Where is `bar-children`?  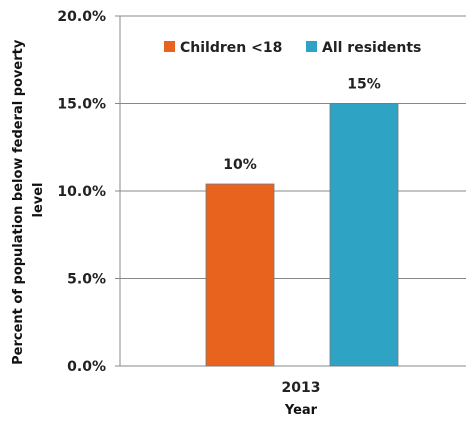 bar-children is located at coordinates (240, 275).